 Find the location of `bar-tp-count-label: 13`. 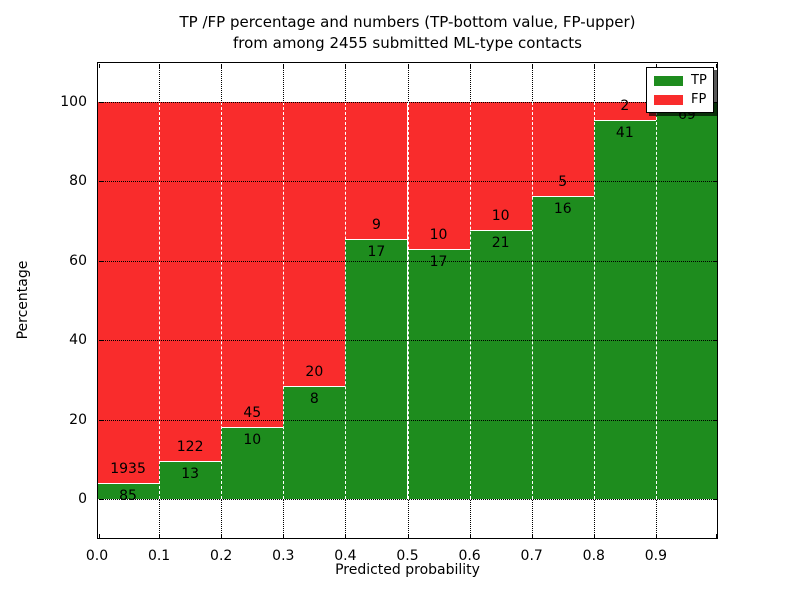

bar-tp-count-label: 13 is located at coordinates (190, 473).